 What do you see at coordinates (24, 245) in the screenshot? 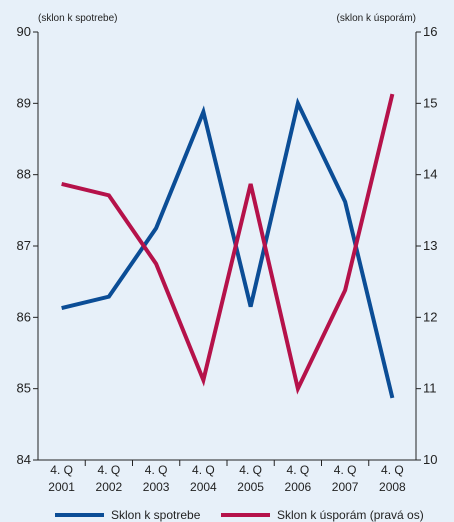
I see `left-tick-label: 87` at bounding box center [24, 245].